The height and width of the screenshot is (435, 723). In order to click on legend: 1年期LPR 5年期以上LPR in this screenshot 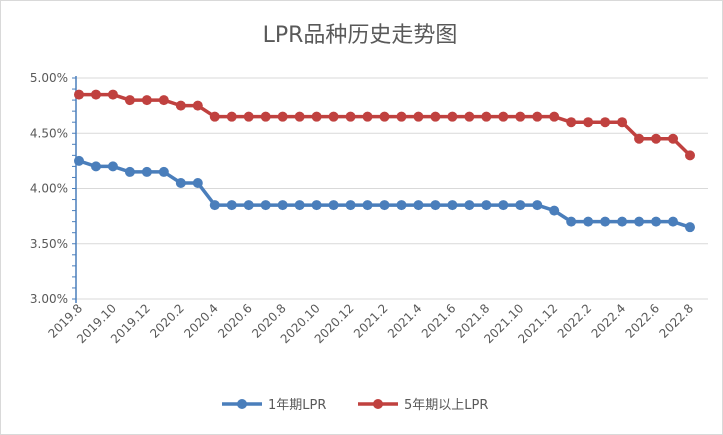, I will do `click(355, 405)`.